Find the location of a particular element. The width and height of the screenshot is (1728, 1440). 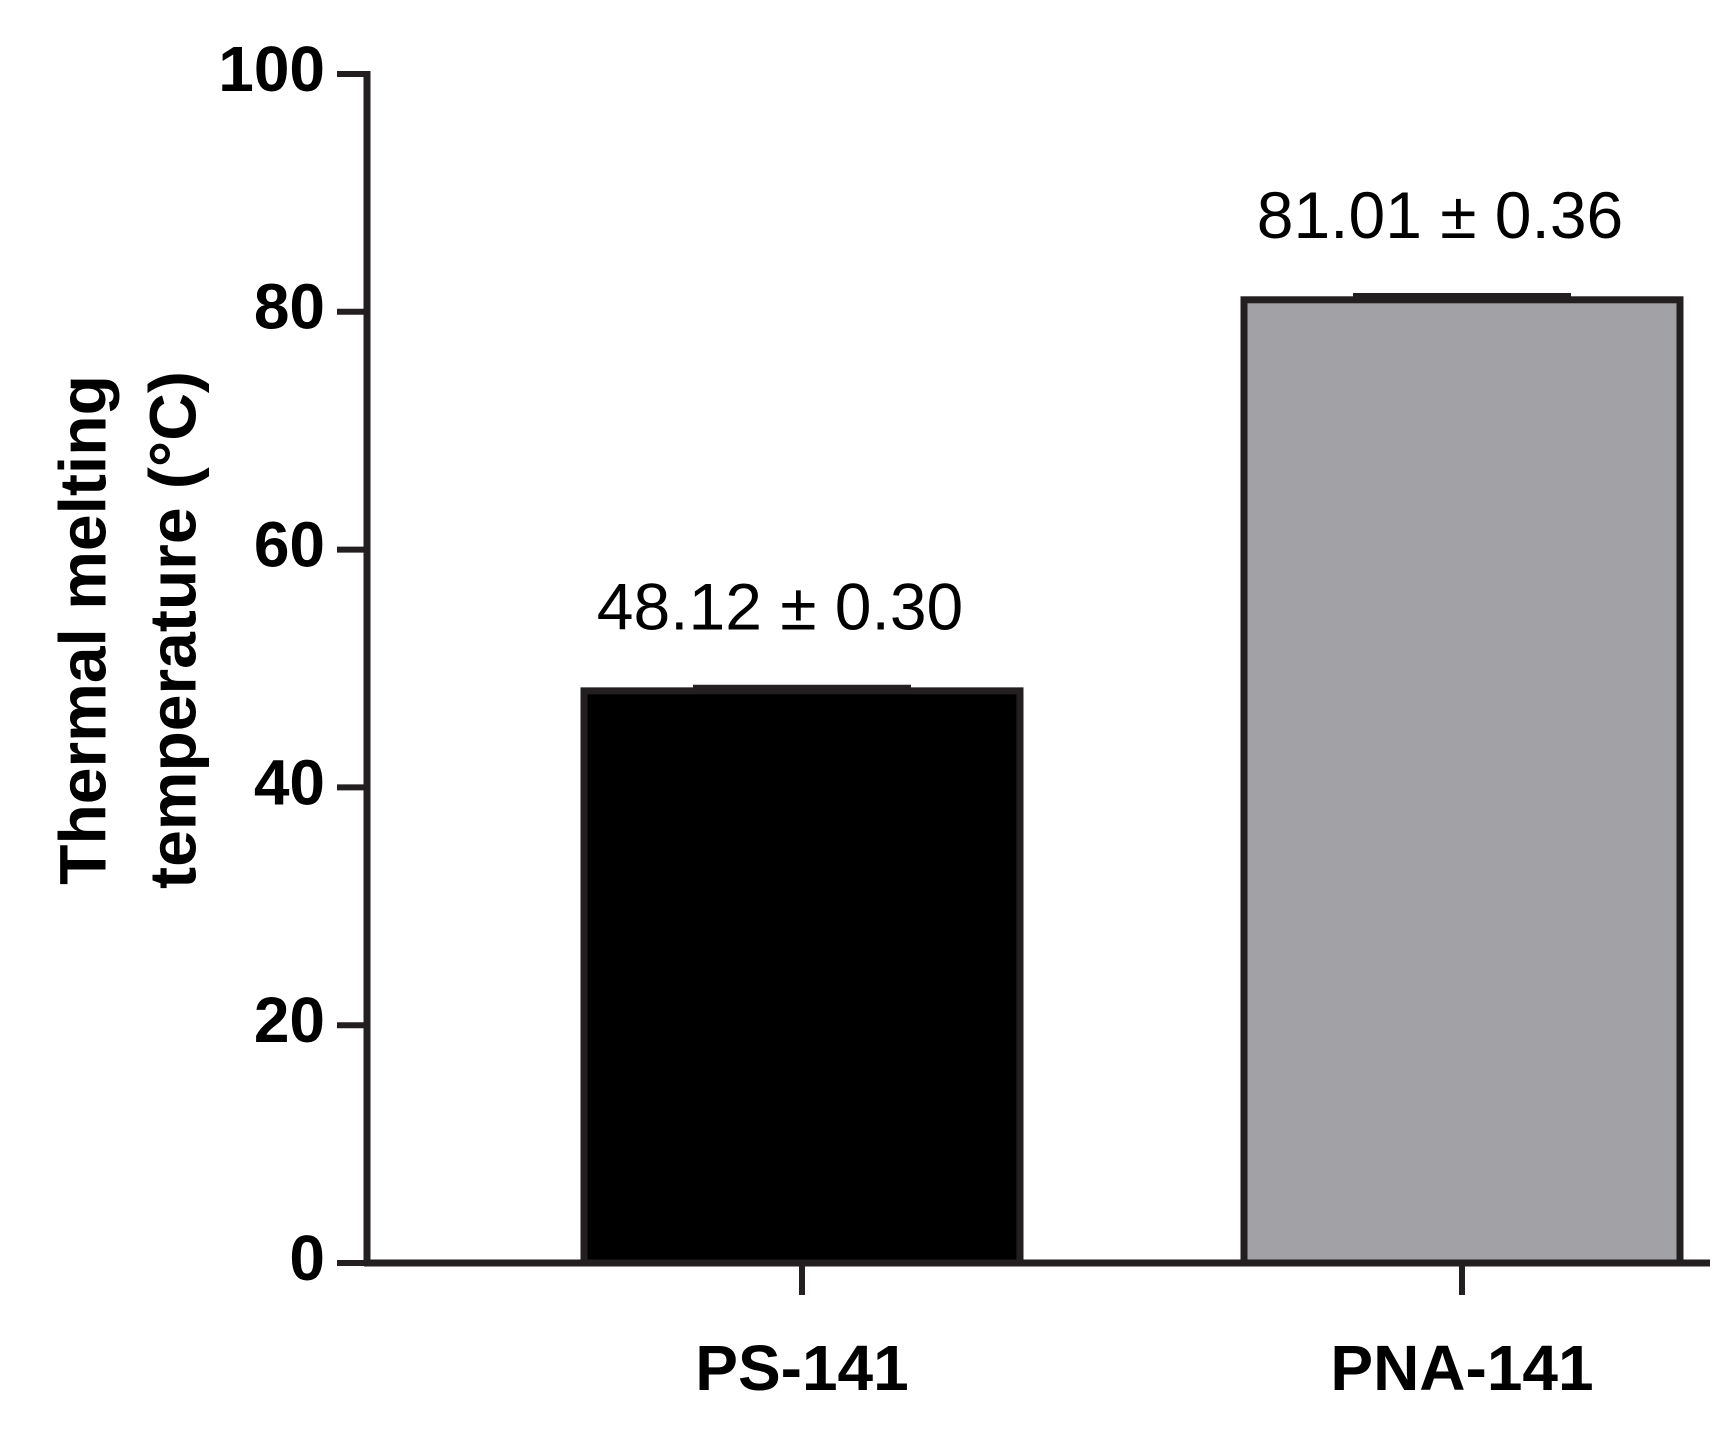

x-axis-ticks: PS-141 PNA-141 is located at coordinates (1144, 1333).